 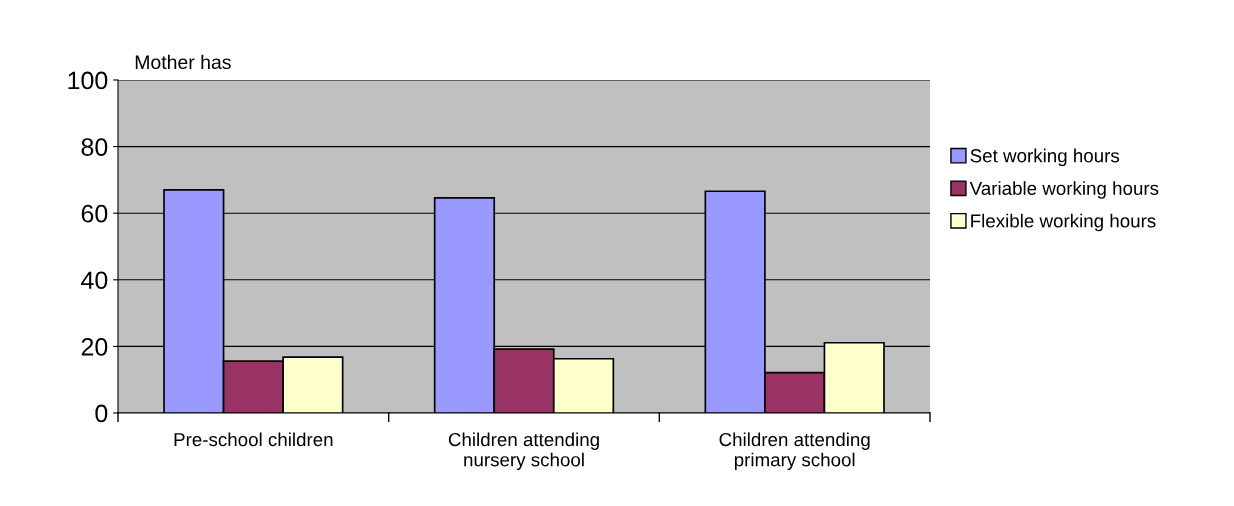 What do you see at coordinates (94, 347) in the screenshot?
I see `y-tick-label: 20` at bounding box center [94, 347].